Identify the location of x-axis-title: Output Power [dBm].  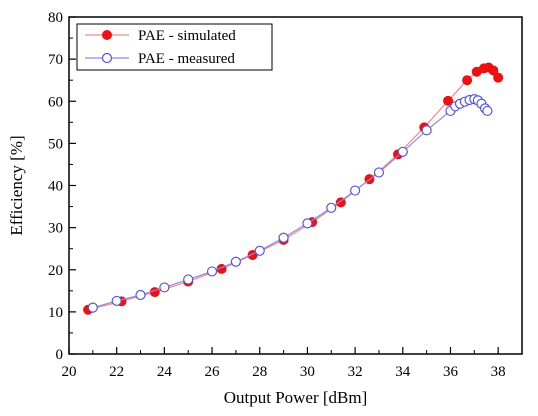
(296, 397).